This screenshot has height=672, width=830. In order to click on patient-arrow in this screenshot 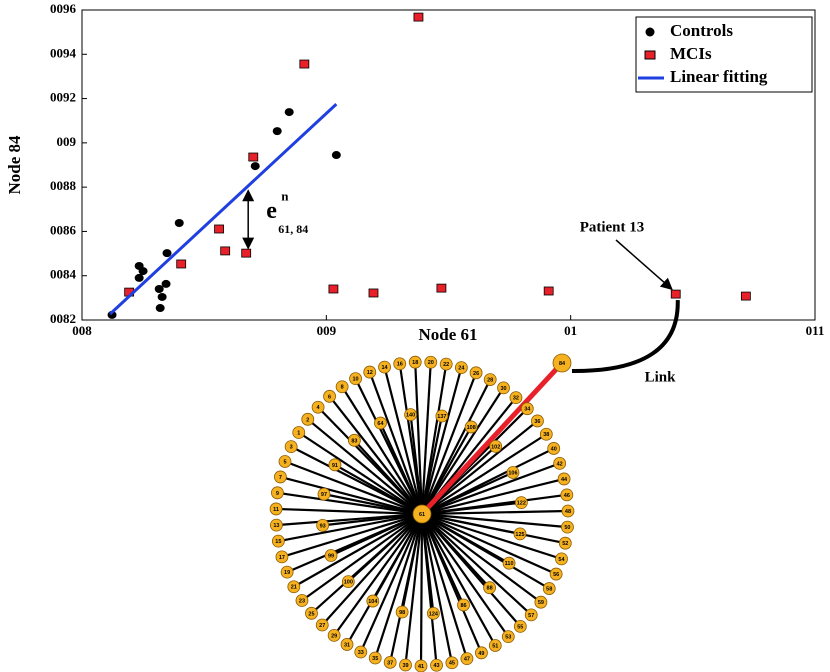, I will do `click(644, 265)`.